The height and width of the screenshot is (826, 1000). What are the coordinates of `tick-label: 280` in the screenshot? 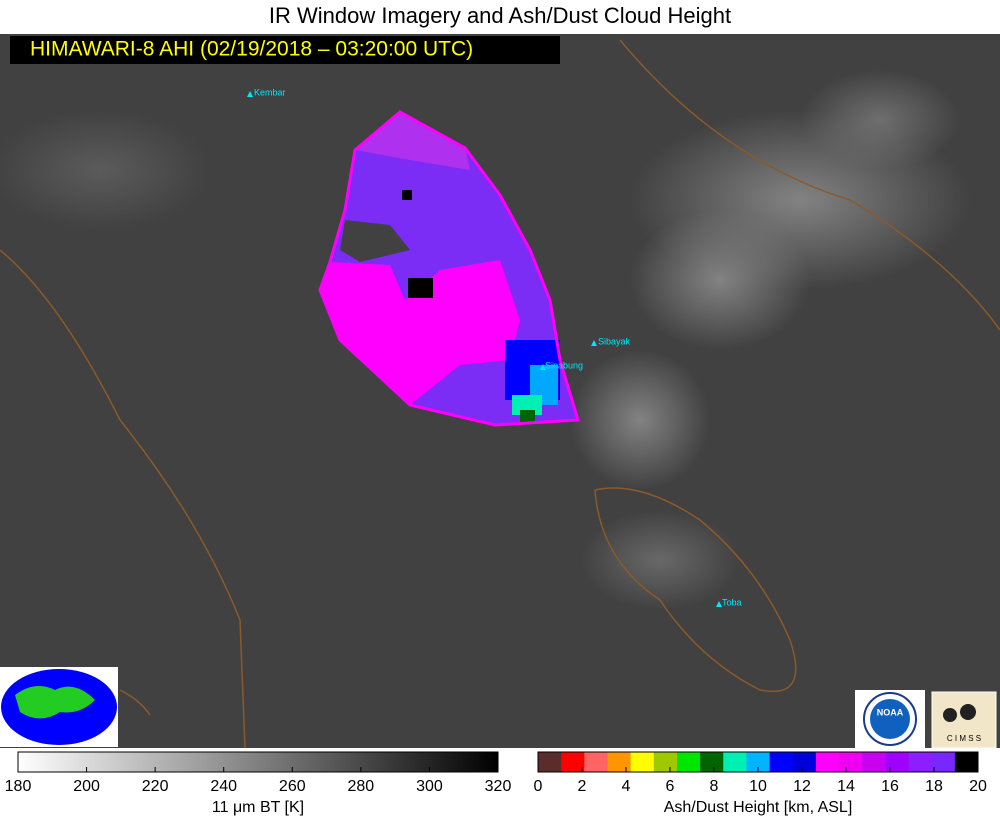 It's located at (361, 786).